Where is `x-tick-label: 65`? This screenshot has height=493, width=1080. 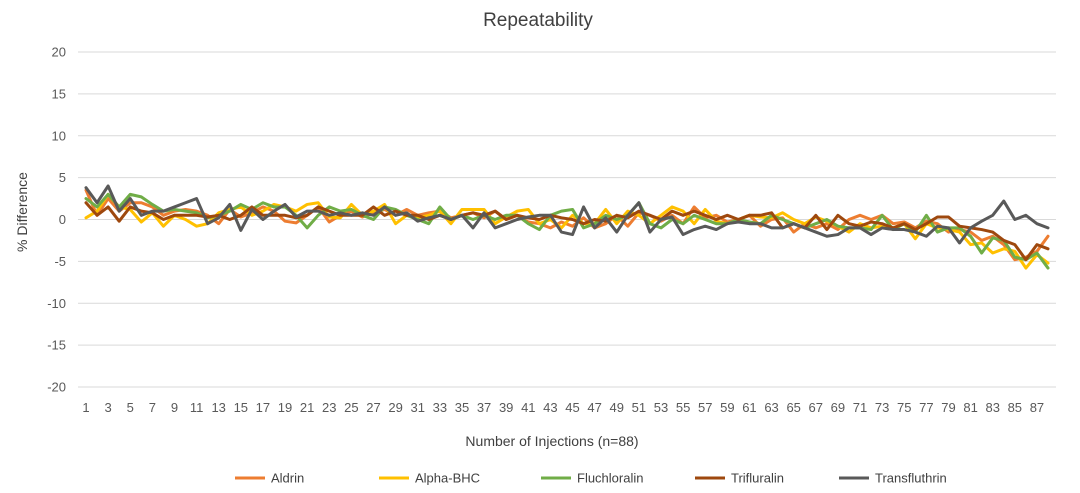 x-tick-label: 65 is located at coordinates (793, 407).